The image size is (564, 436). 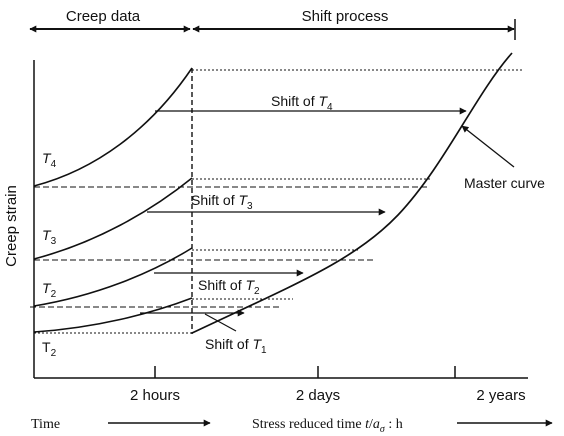 I want to click on stress-reduced-time-label: Stress reduced time t/aσ : h, so click(x=327, y=426).